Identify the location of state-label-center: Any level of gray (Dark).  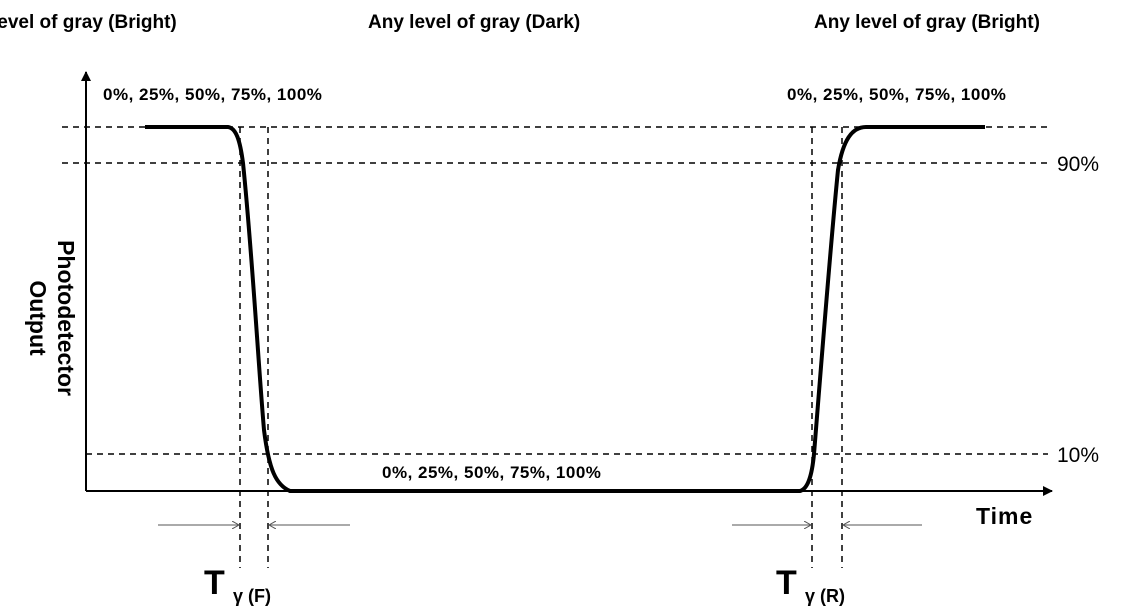
(474, 22).